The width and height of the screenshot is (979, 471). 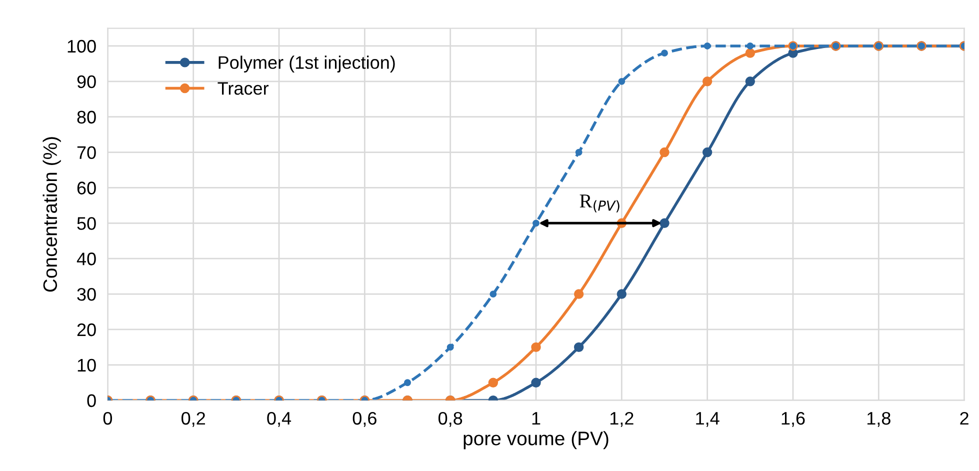 I want to click on y-tick-label: 10, so click(x=87, y=365).